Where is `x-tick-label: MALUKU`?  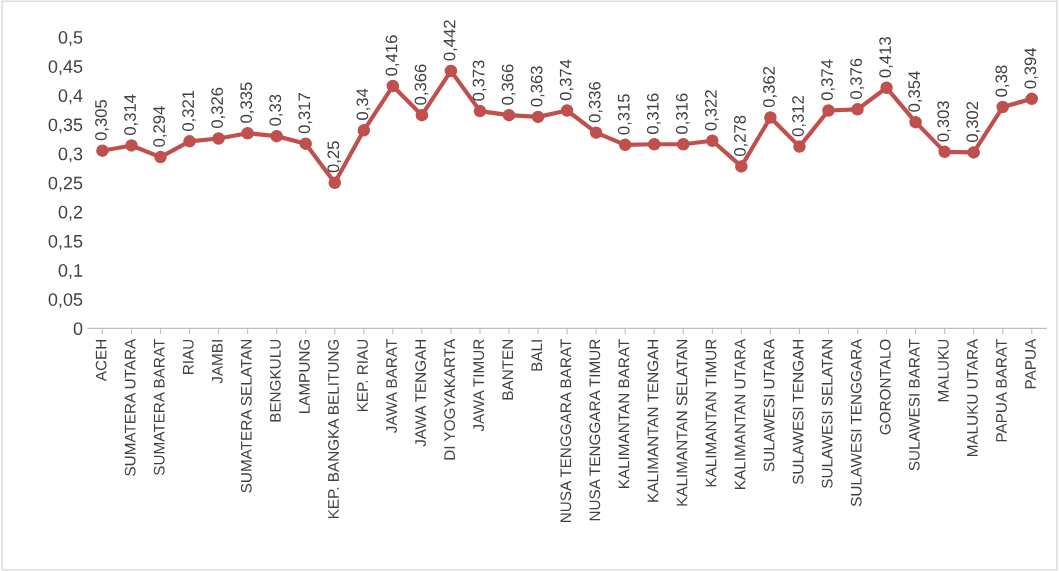 x-tick-label: MALUKU is located at coordinates (943, 370).